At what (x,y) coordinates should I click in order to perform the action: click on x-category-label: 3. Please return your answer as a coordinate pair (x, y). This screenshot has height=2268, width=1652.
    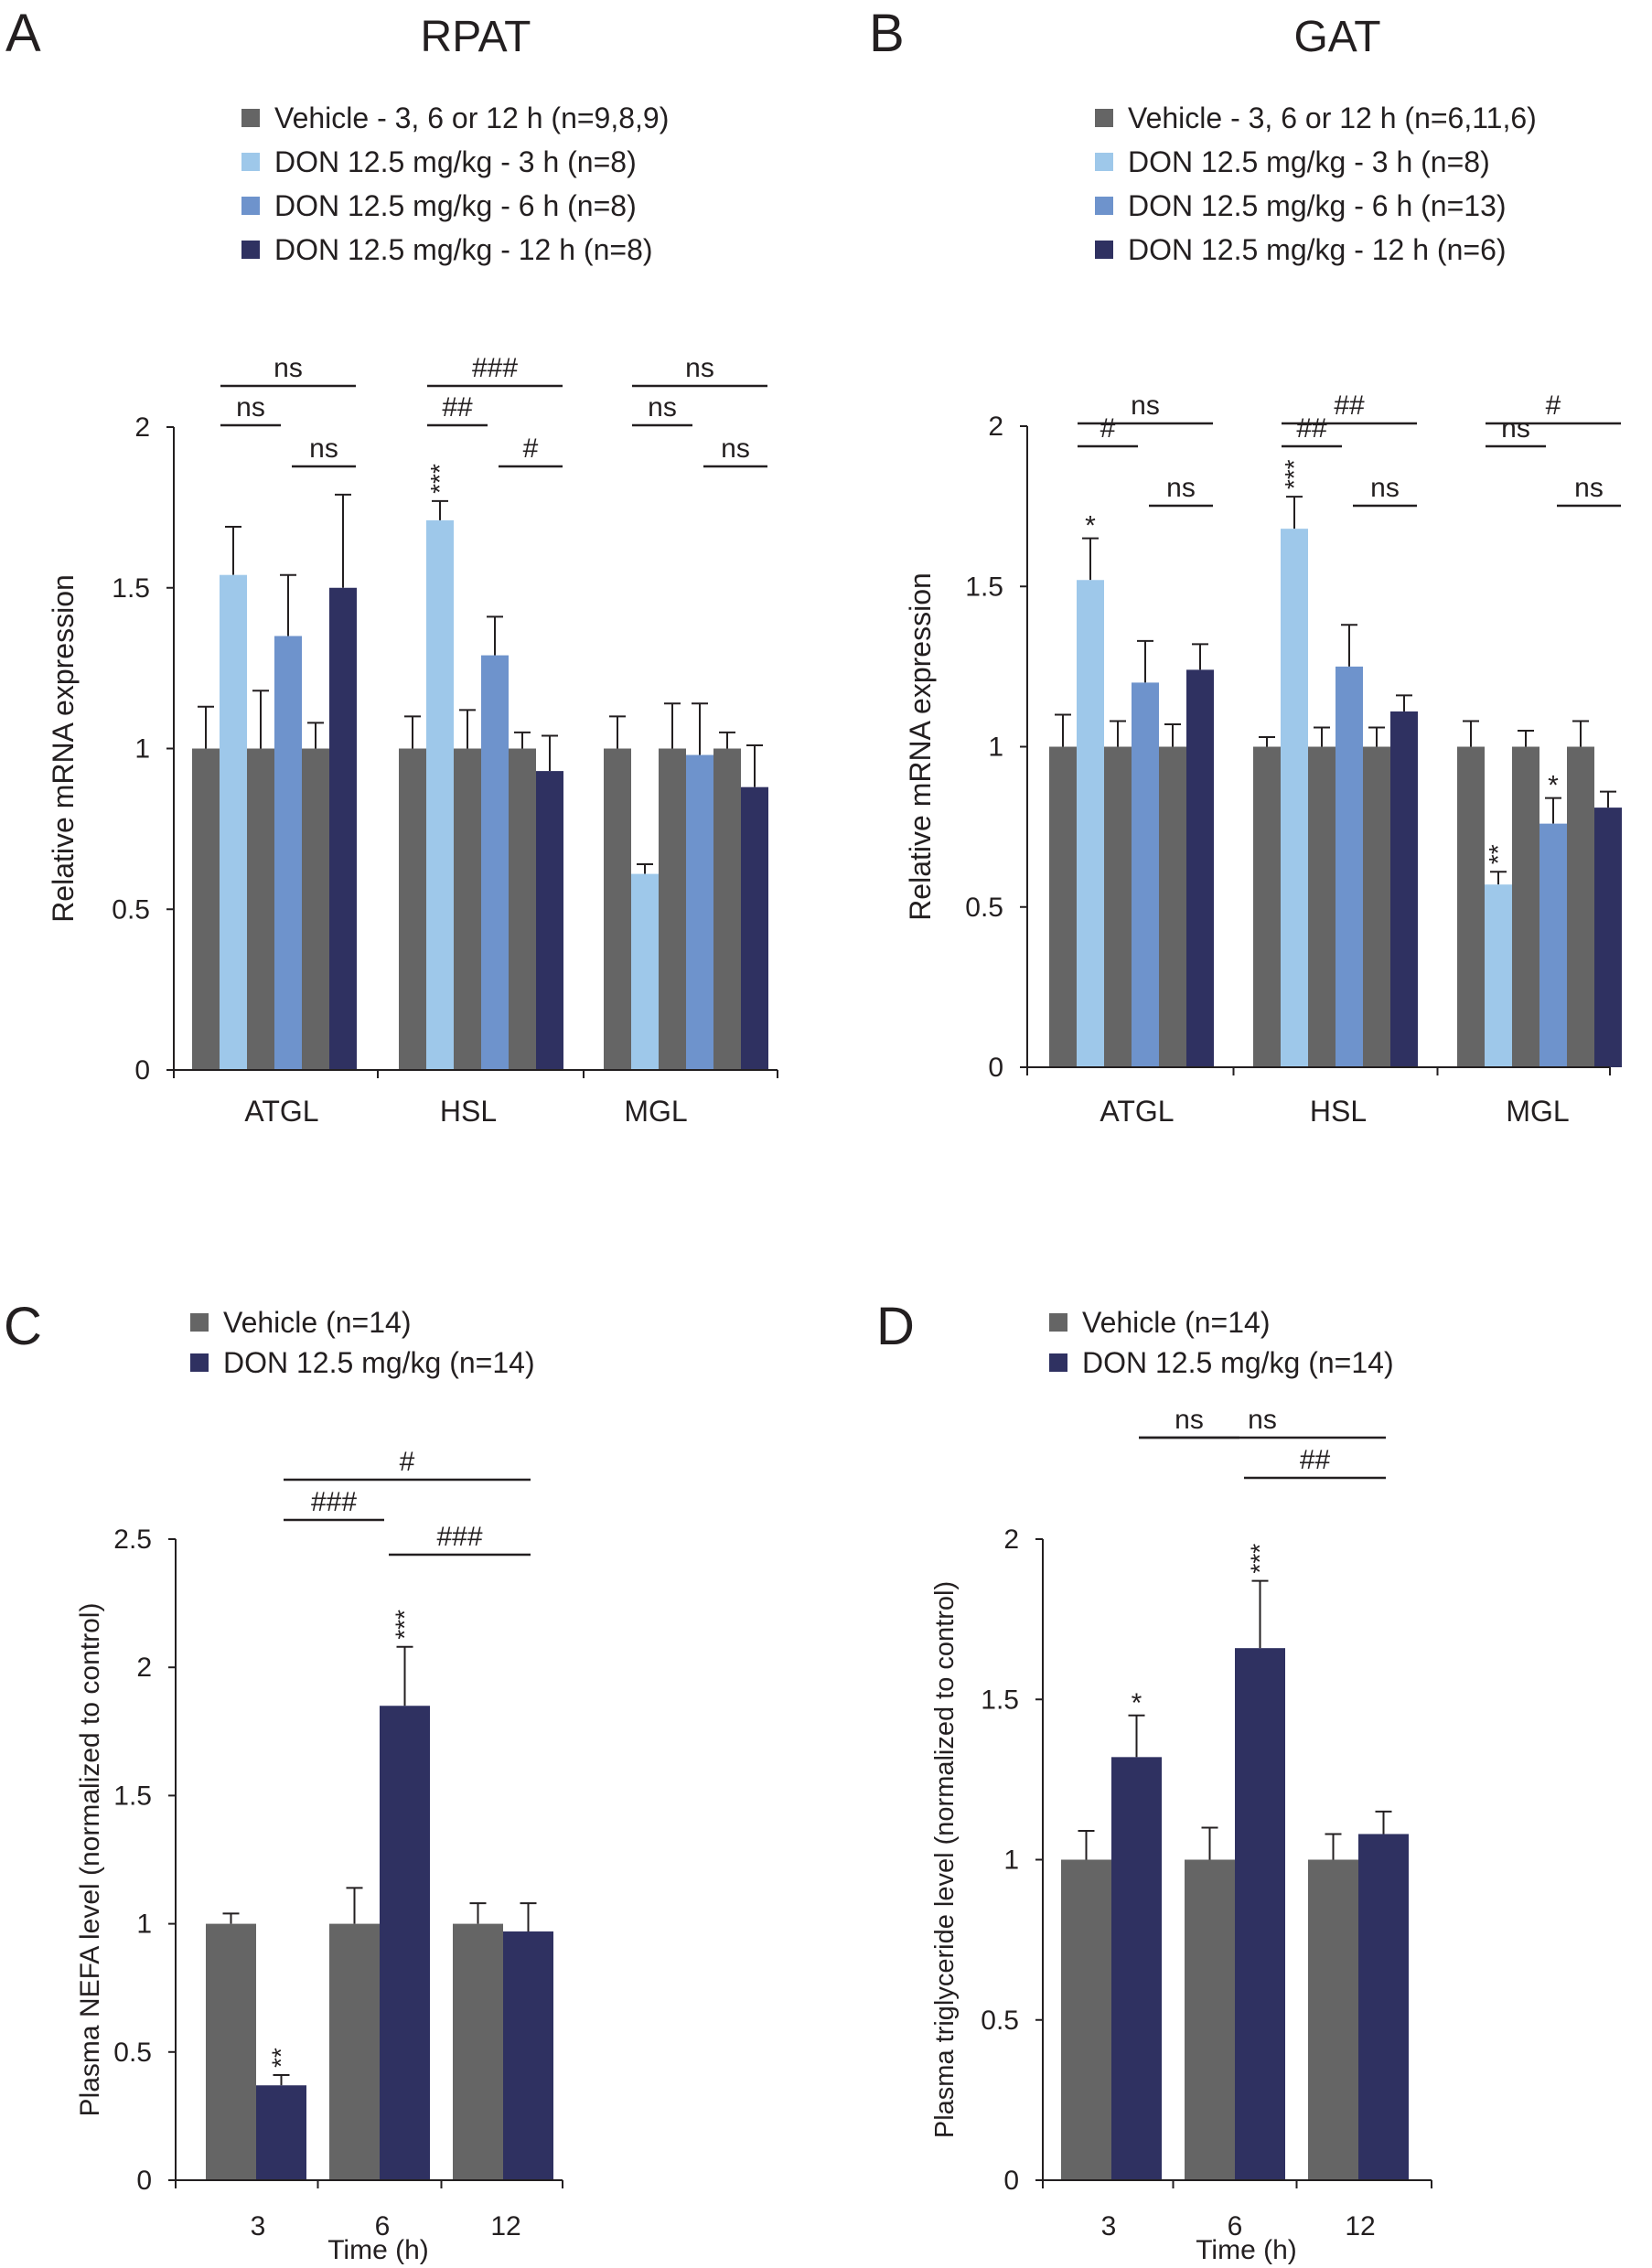
    Looking at the image, I should click on (258, 2226).